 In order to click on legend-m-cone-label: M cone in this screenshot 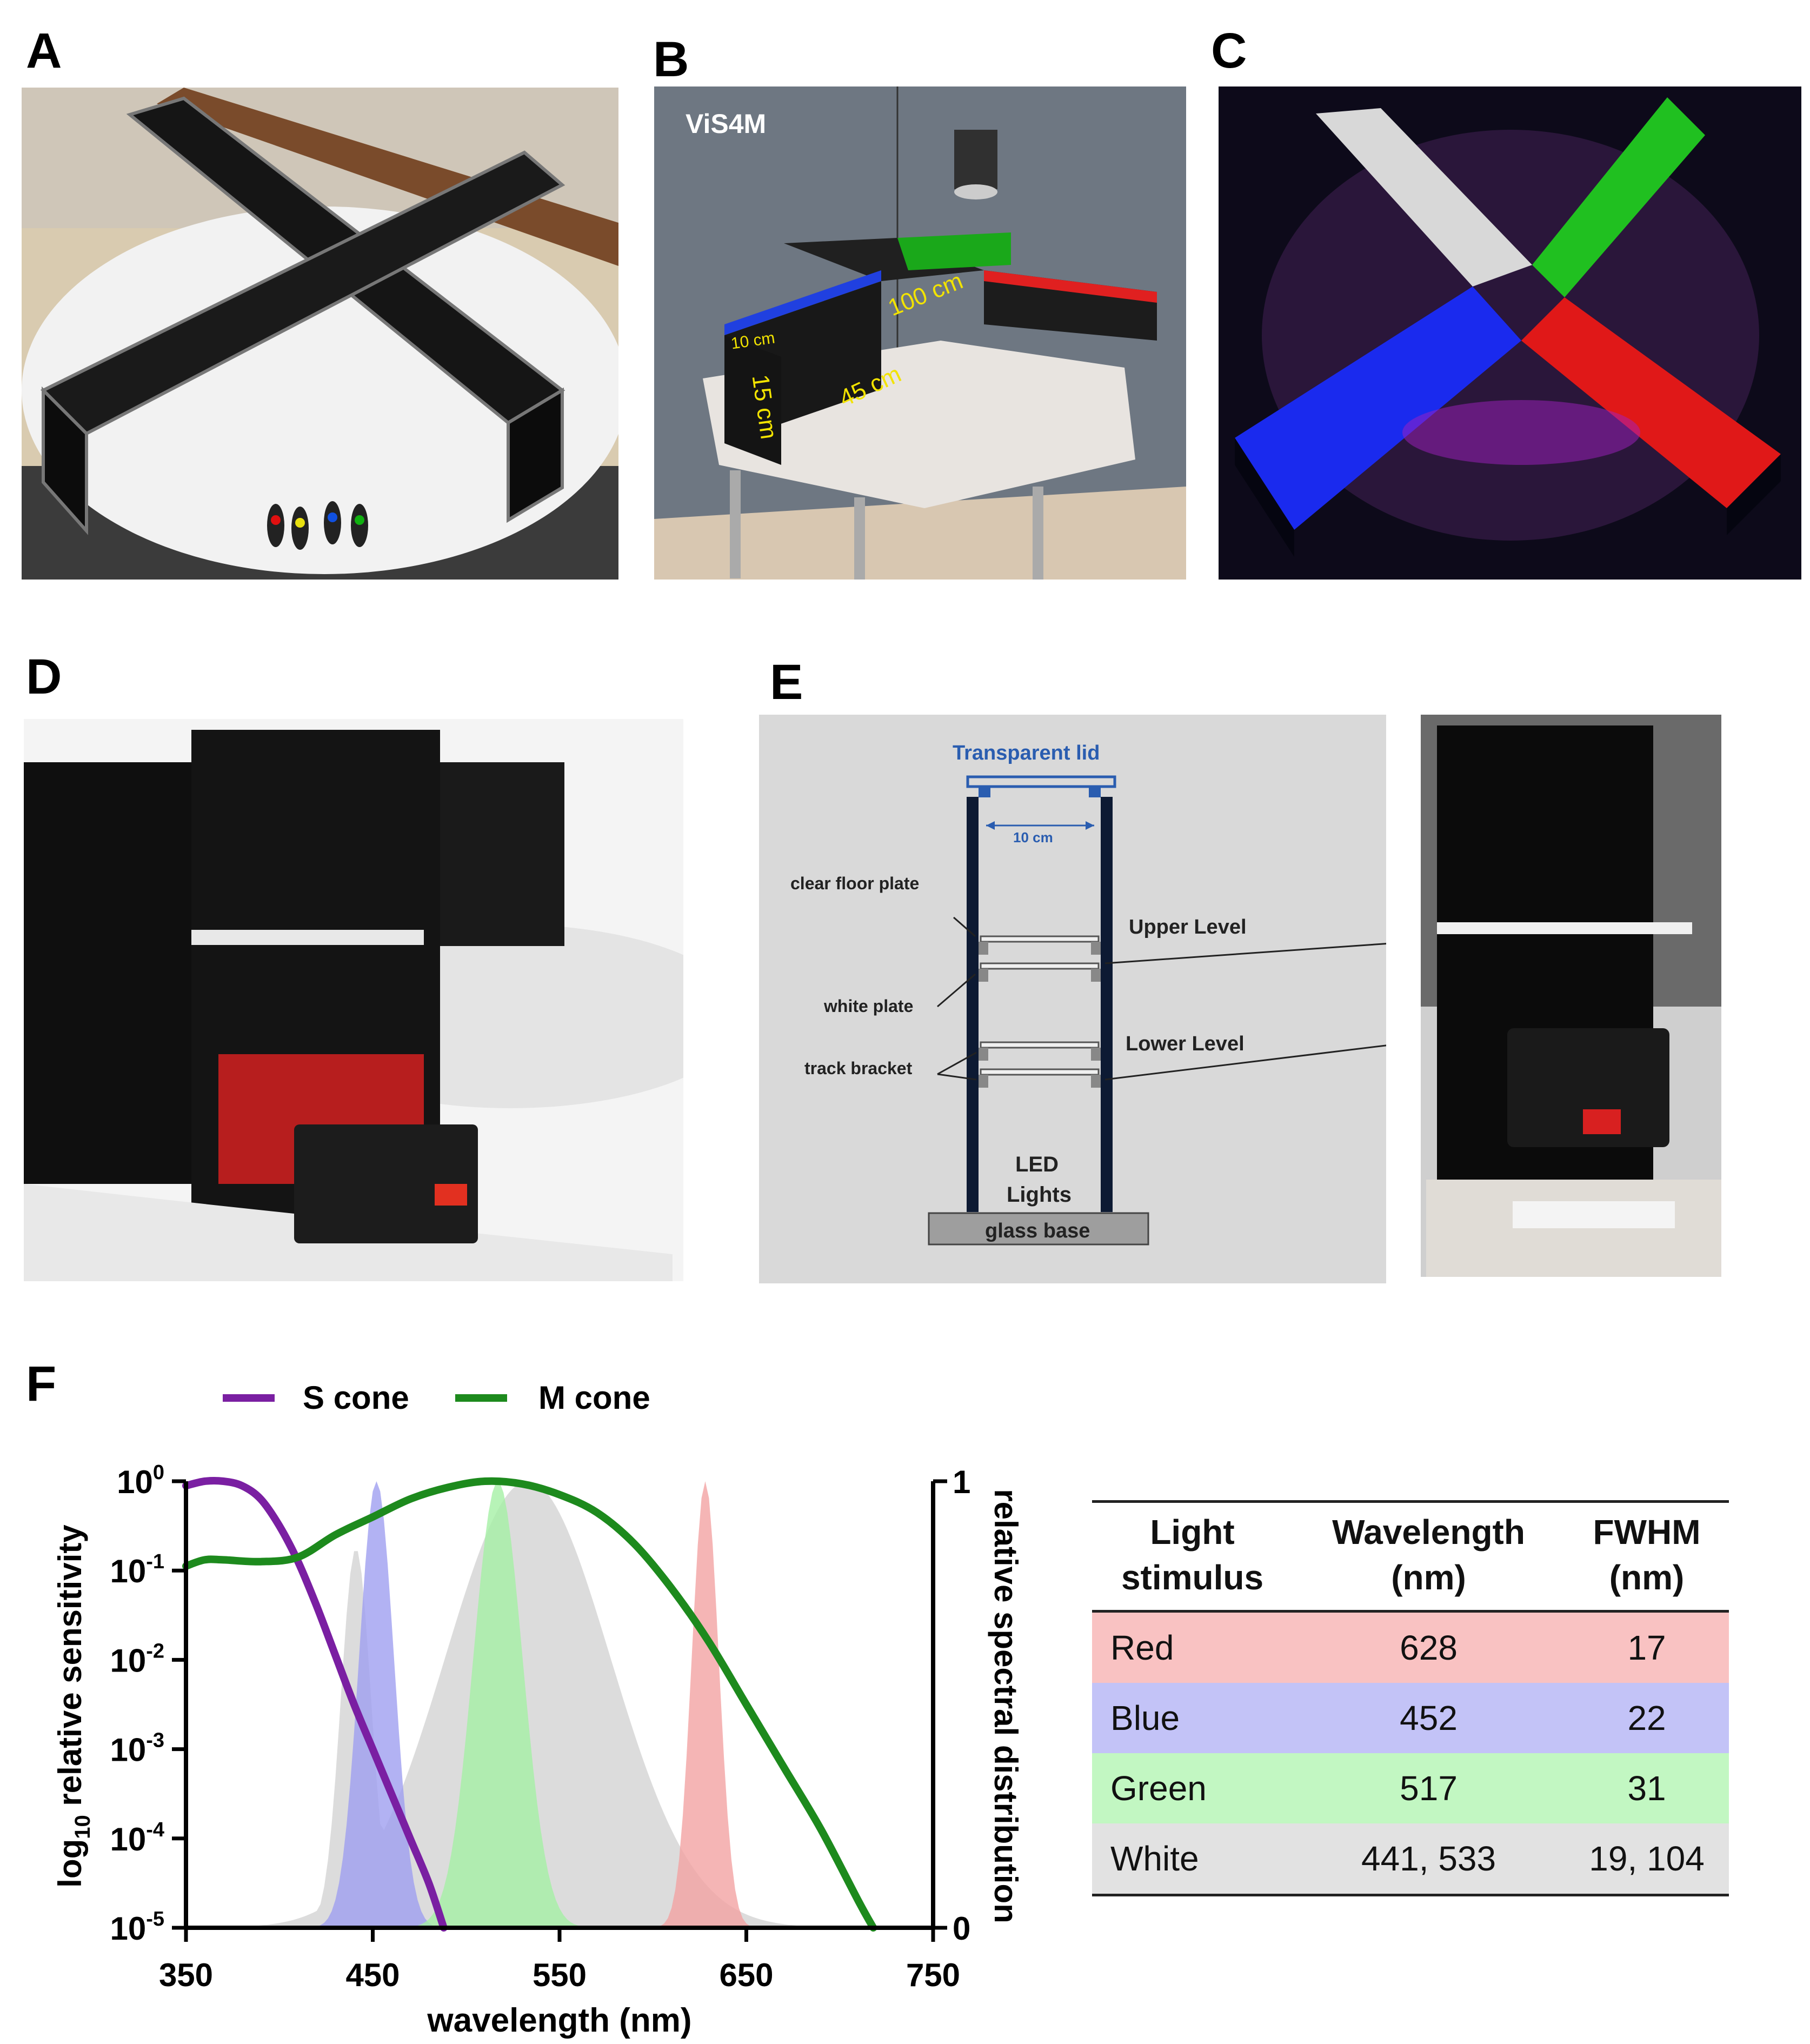, I will do `click(594, 1398)`.